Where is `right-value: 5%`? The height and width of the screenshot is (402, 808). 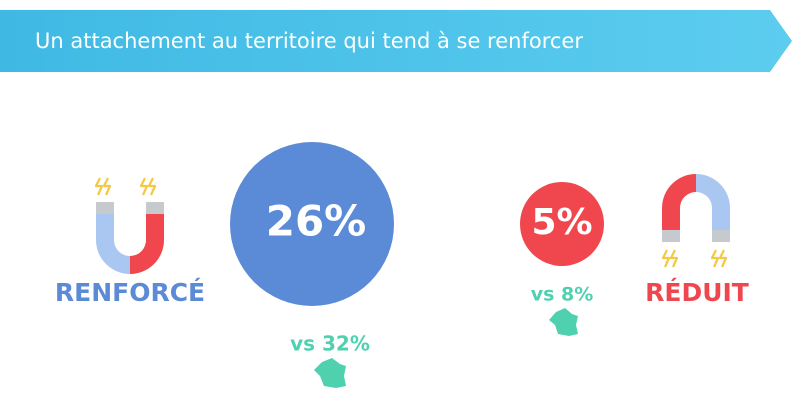 right-value: 5% is located at coordinates (561, 222).